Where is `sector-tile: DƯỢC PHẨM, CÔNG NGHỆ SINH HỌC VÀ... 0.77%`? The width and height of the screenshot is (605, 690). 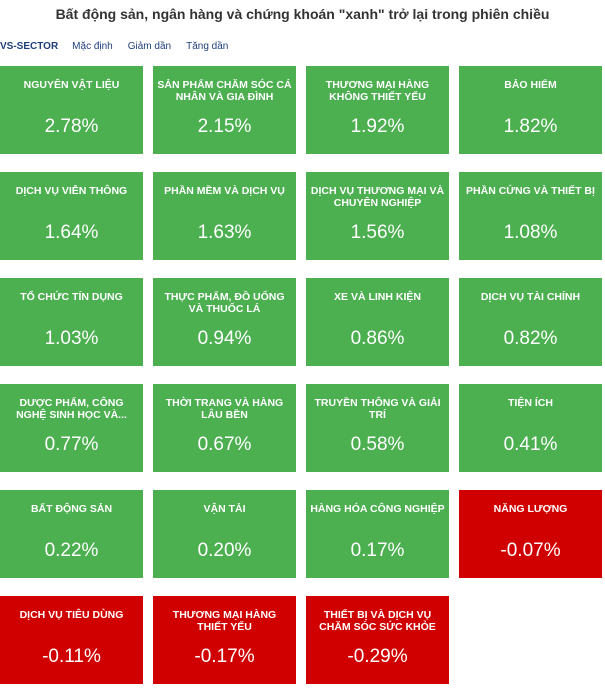 sector-tile: DƯỢC PHẨM, CÔNG NGHỆ SINH HỌC VÀ... 0.77% is located at coordinates (71, 428).